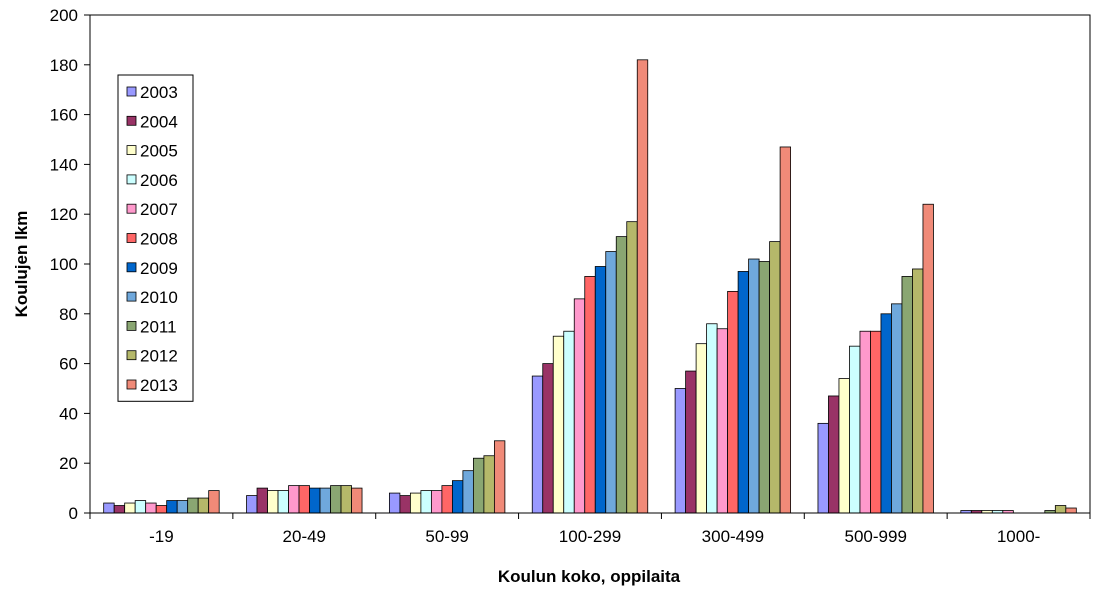 The width and height of the screenshot is (1102, 589). Describe the element at coordinates (159, 92) in the screenshot. I see `legend-label: 2003` at that location.